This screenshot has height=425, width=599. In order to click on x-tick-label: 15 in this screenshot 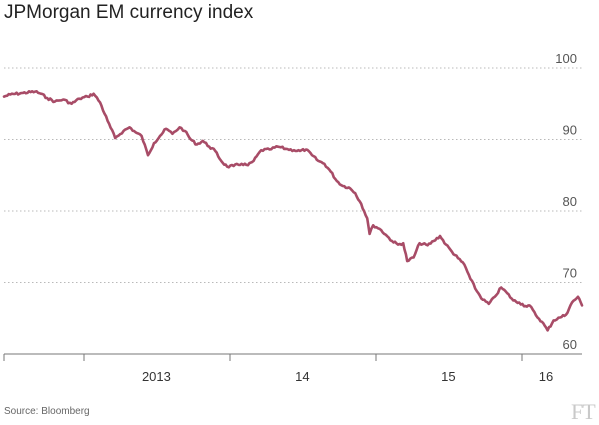, I will do `click(448, 376)`.